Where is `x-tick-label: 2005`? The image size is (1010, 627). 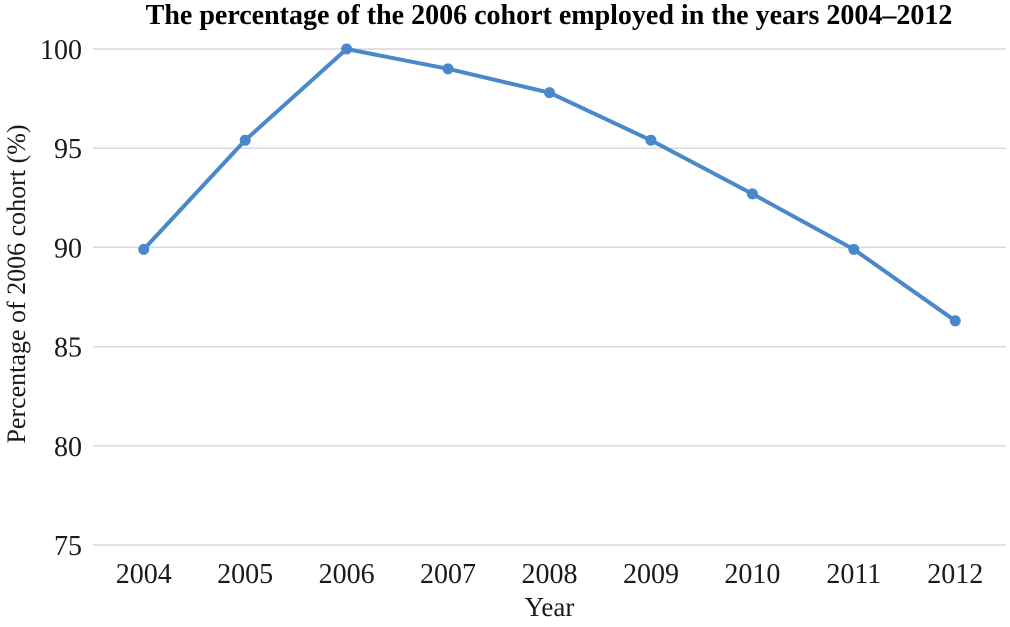 x-tick-label: 2005 is located at coordinates (245, 574).